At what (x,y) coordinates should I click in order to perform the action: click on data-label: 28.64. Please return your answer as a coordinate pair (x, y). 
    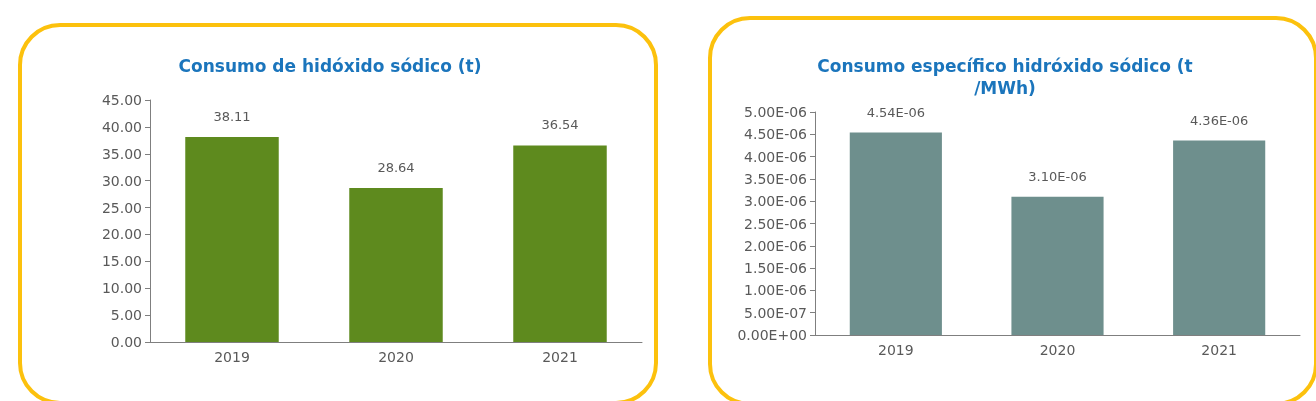
    Looking at the image, I should click on (396, 167).